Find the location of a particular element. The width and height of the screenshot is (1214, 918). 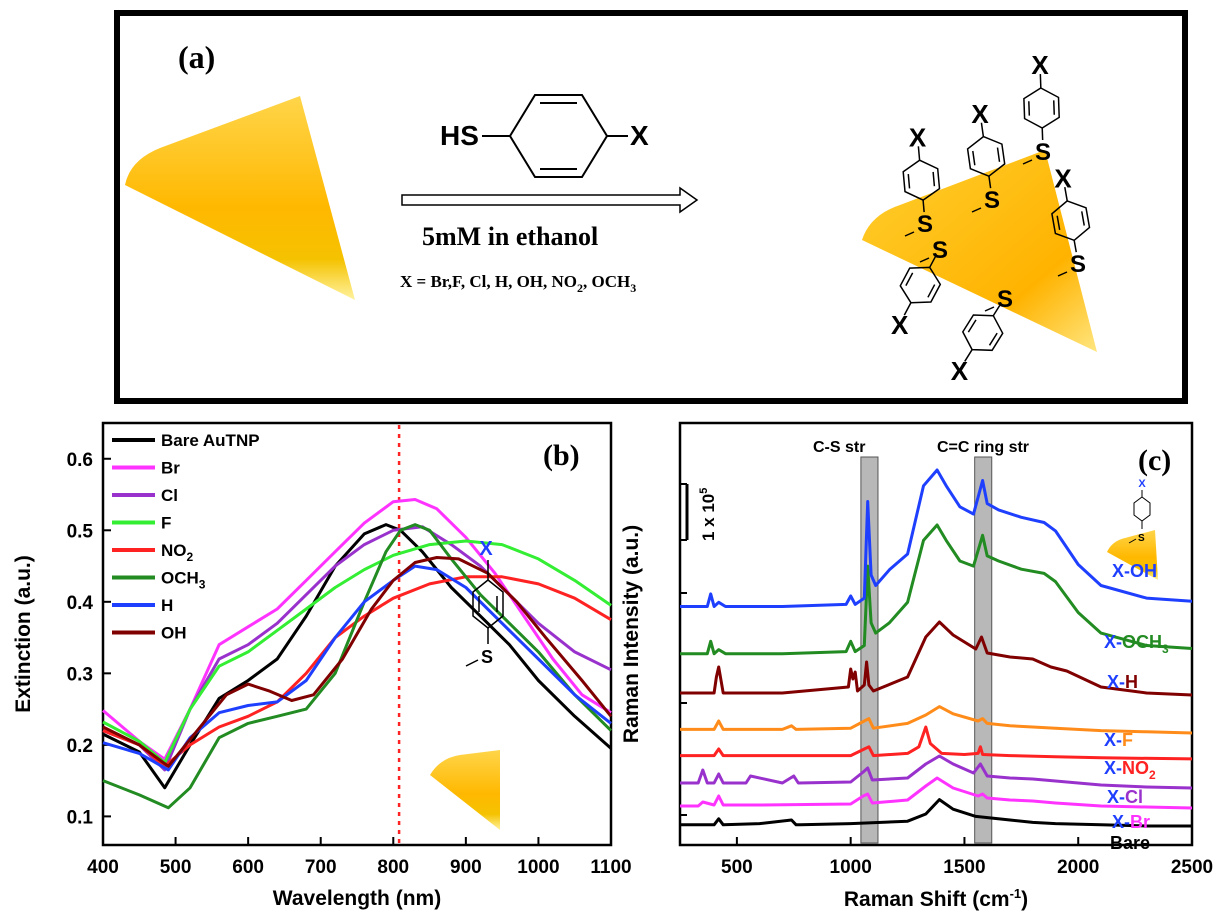

legend-label: OCH3 is located at coordinates (183, 580).